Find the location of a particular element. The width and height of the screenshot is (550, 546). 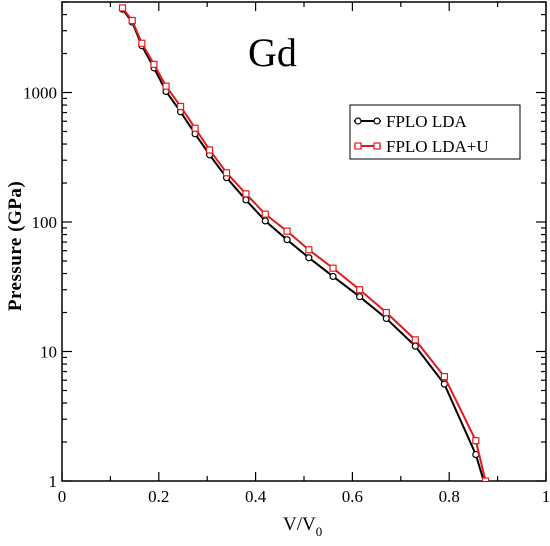

legend: FPLO LDA FPLO LDA+U is located at coordinates (435, 132).